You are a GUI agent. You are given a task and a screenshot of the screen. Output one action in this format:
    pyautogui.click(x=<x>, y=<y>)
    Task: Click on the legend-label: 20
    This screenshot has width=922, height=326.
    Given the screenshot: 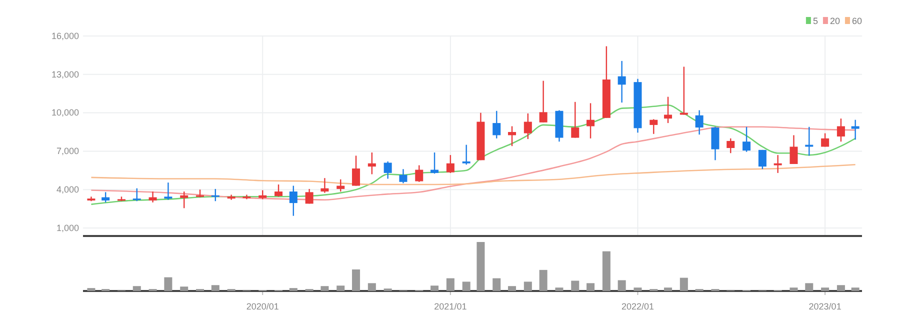 What is the action you would take?
    pyautogui.click(x=835, y=21)
    